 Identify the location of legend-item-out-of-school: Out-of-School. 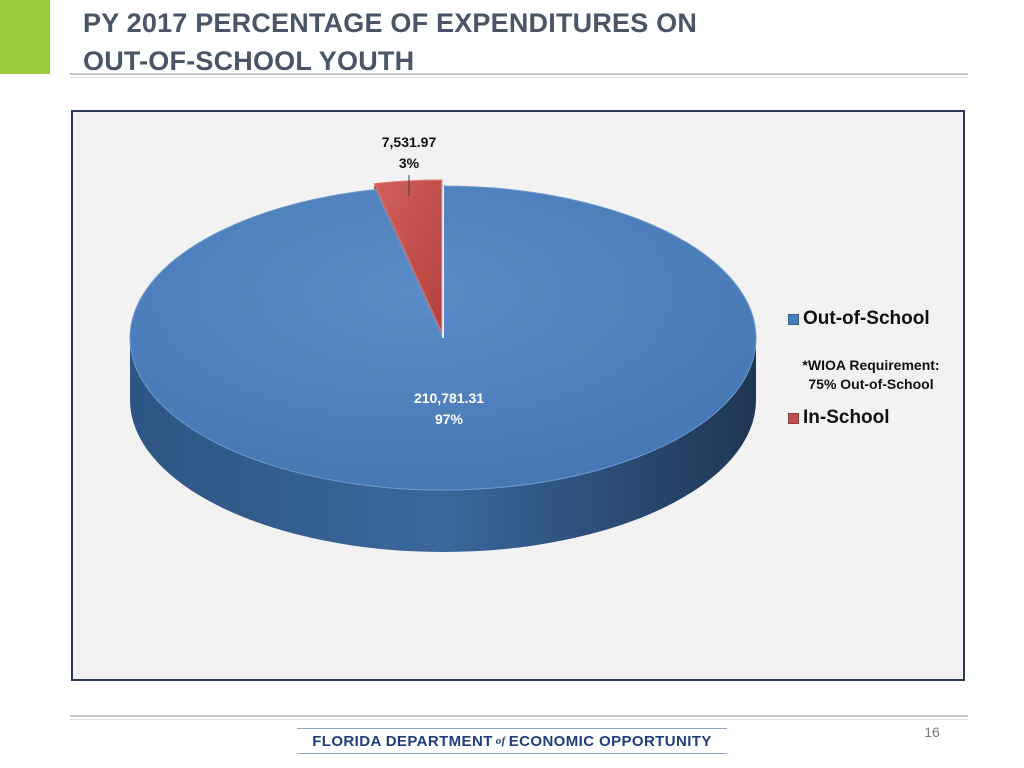
(859, 319).